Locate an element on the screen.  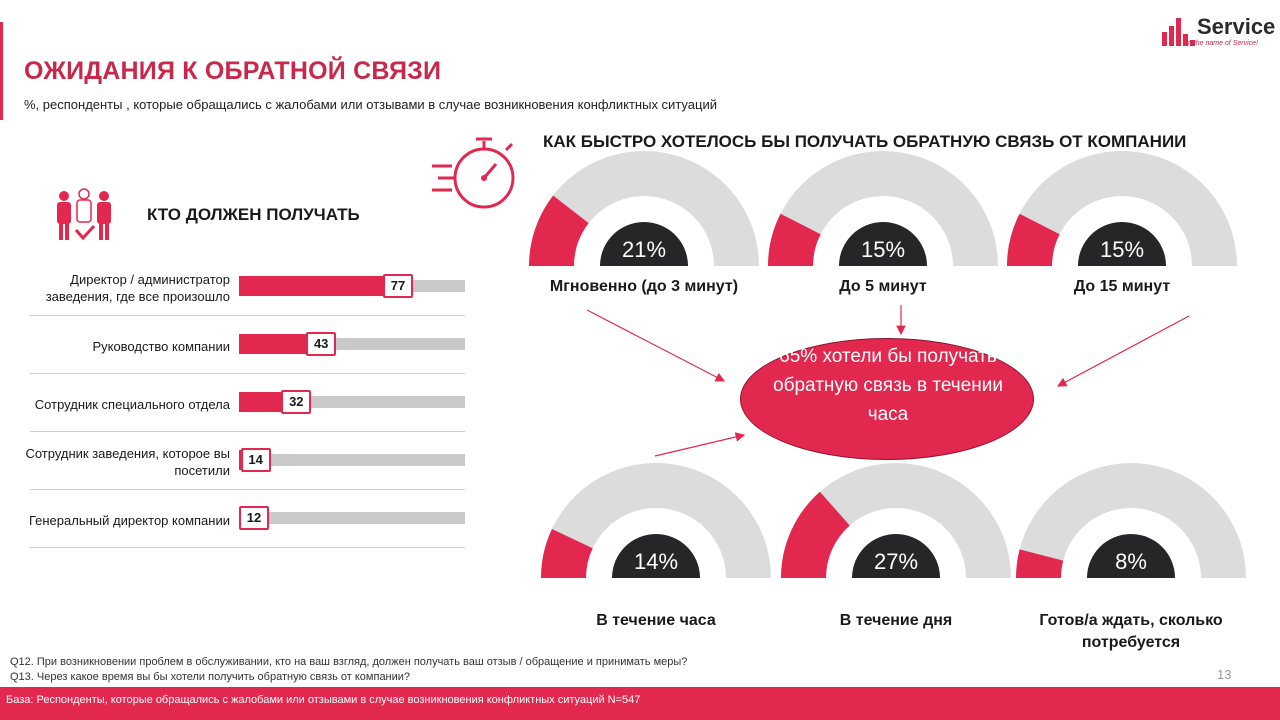
logo-tagline: In the name of Service! is located at coordinates (1222, 43).